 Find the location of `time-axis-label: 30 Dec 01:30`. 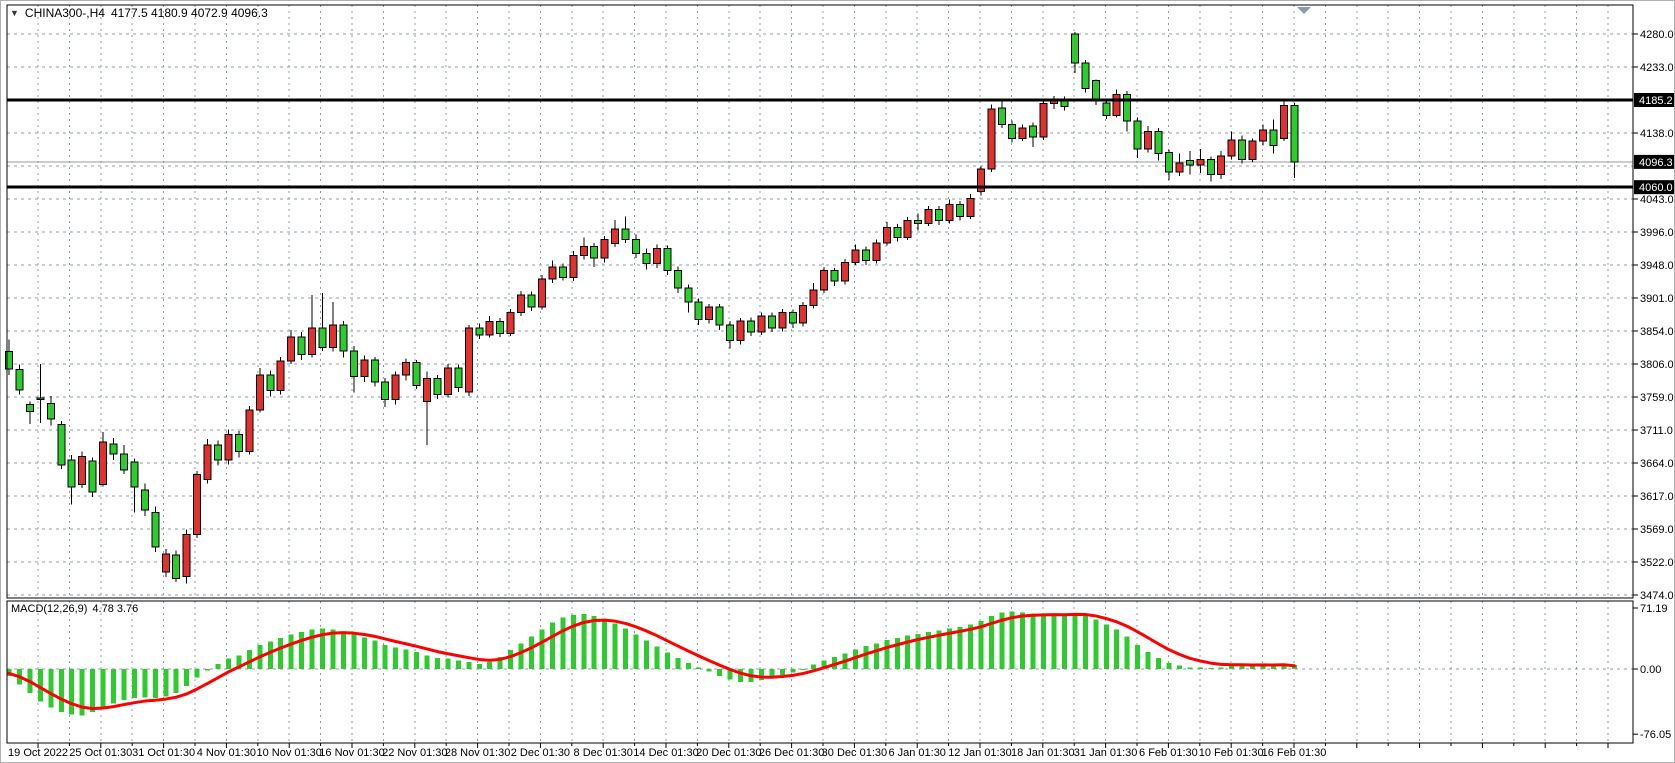

time-axis-label: 30 Dec 01:30 is located at coordinates (854, 753).